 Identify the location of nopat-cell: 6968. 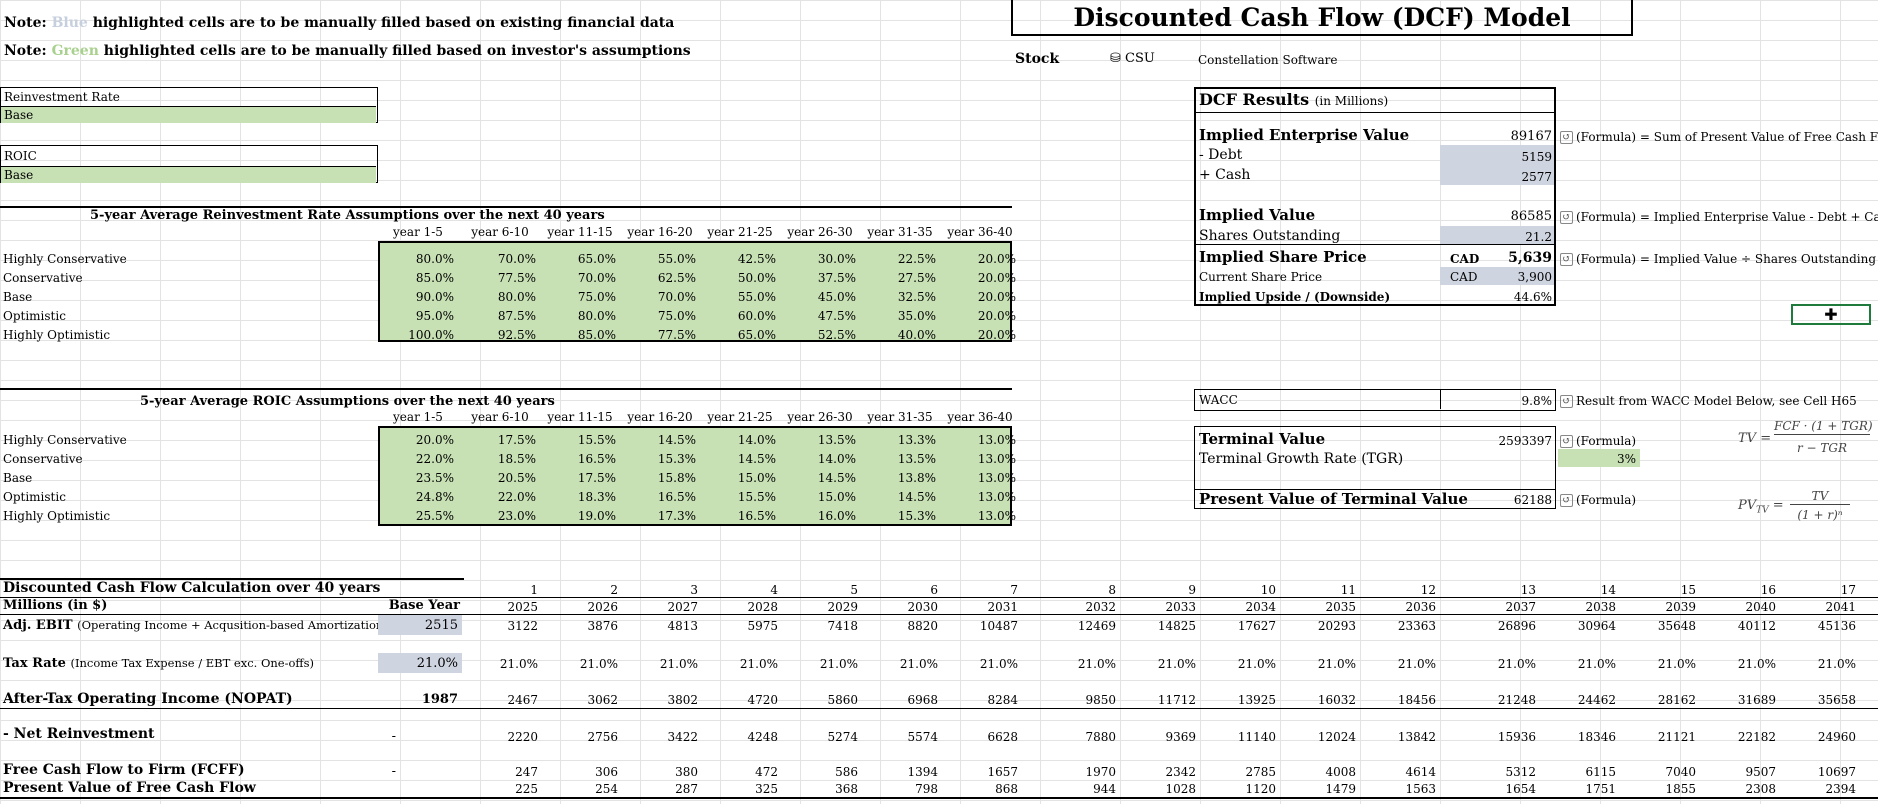
(922, 700).